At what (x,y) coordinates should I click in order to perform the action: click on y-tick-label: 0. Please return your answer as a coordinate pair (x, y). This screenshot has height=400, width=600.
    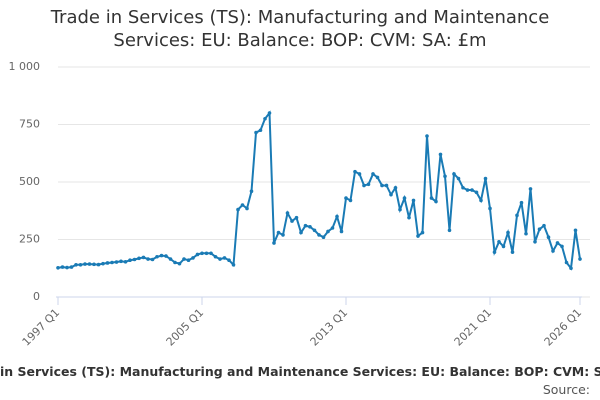
    Looking at the image, I should click on (36, 296).